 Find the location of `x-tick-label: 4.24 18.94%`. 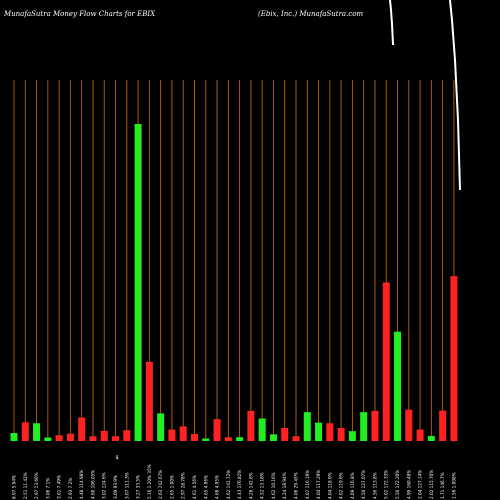

x-tick-label: 4.24 18.94% is located at coordinates (284, 485).